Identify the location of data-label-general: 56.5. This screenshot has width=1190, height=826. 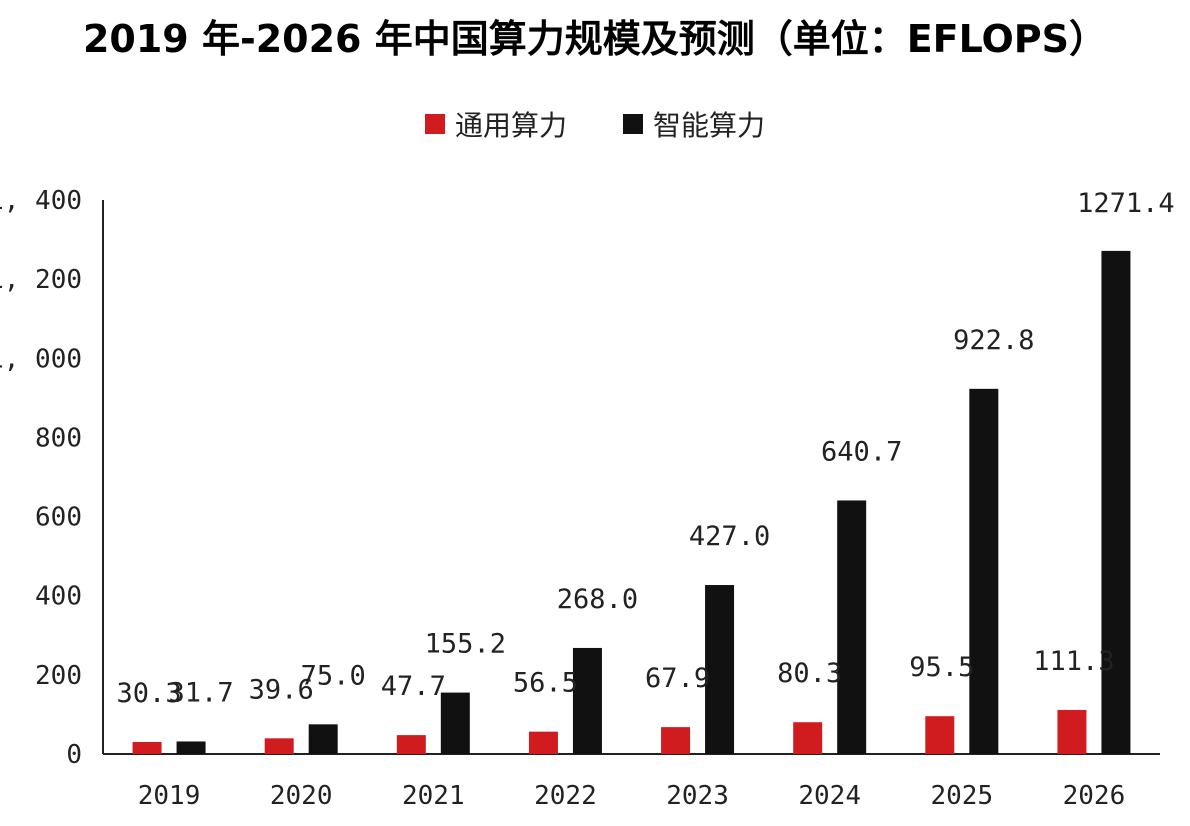
(545, 683).